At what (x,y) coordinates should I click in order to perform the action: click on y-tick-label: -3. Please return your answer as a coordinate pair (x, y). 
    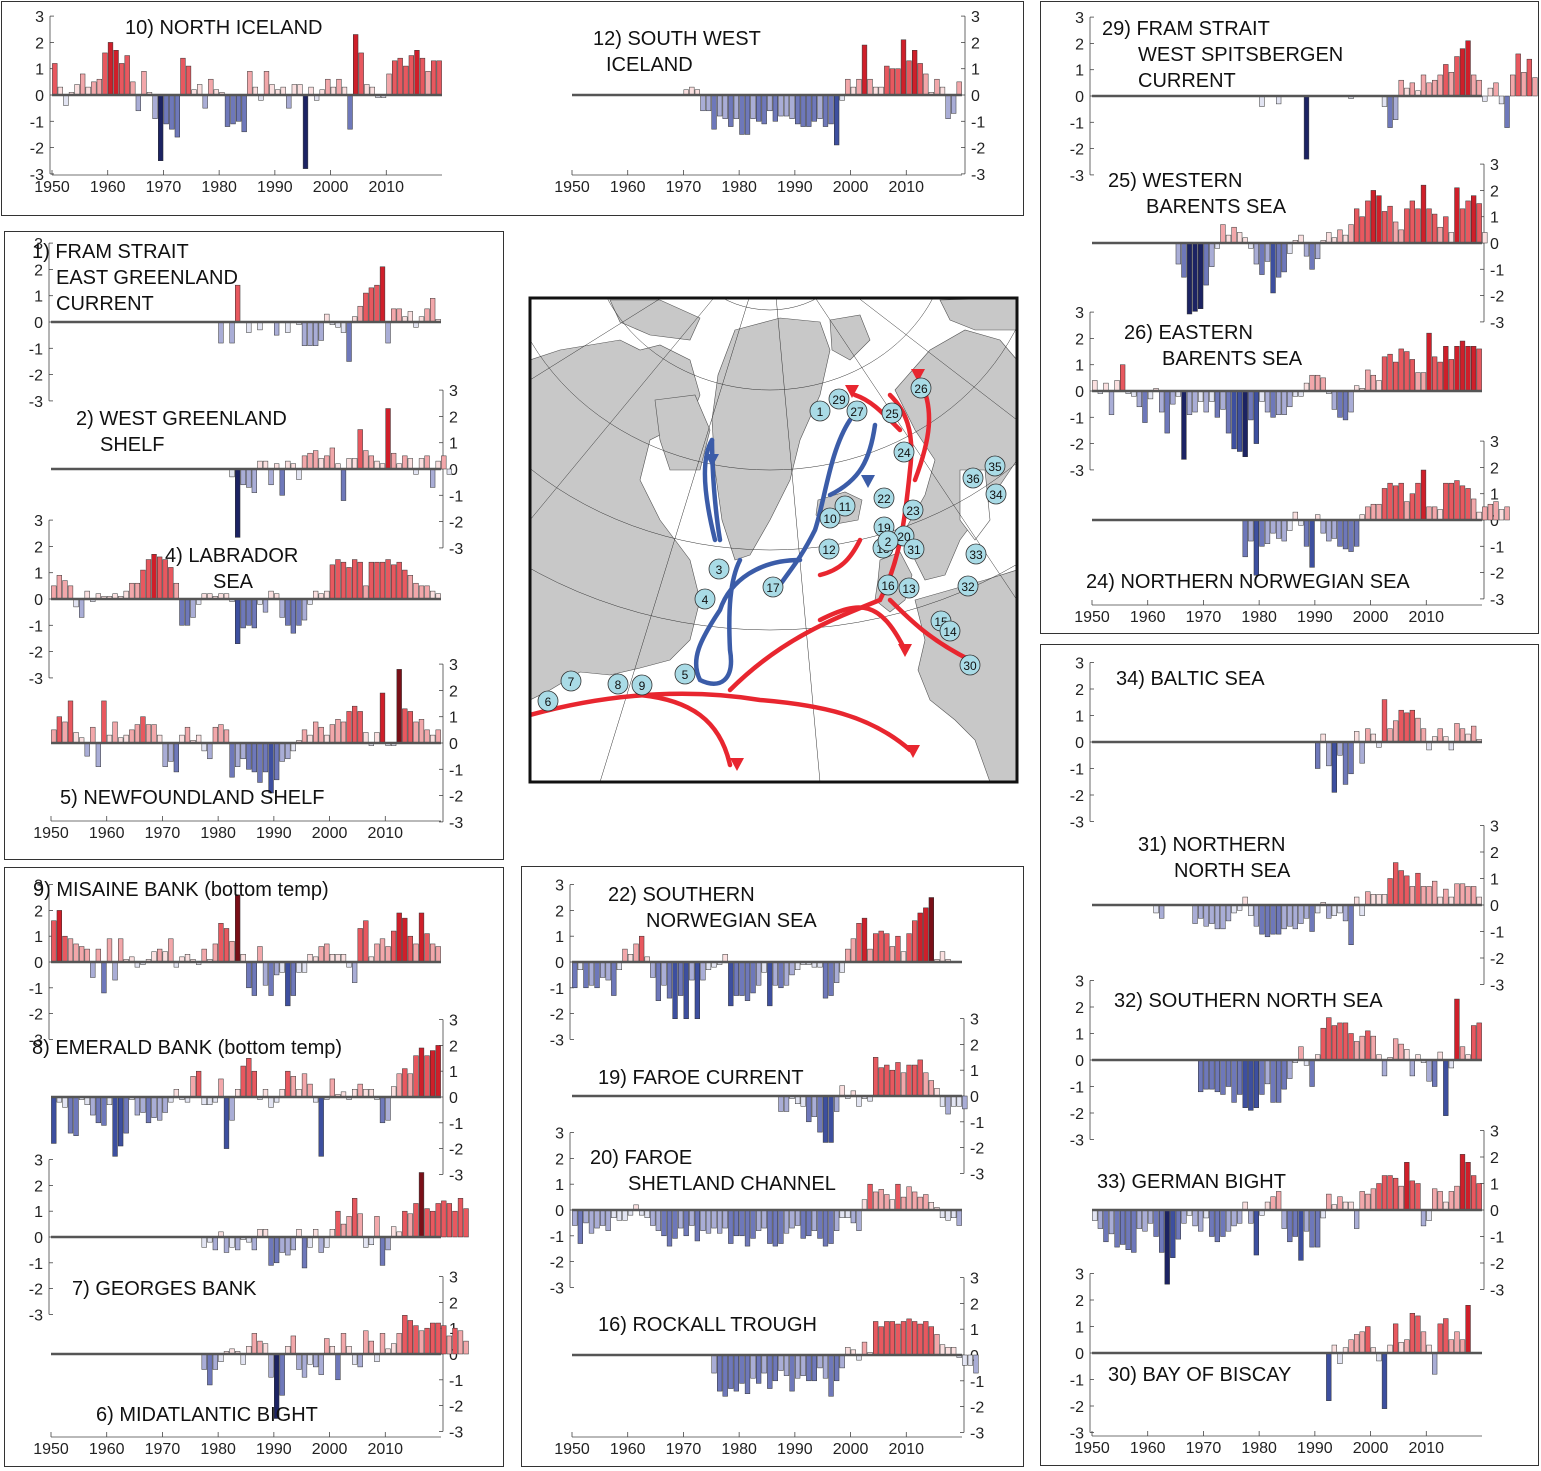
    Looking at the image, I should click on (36, 679).